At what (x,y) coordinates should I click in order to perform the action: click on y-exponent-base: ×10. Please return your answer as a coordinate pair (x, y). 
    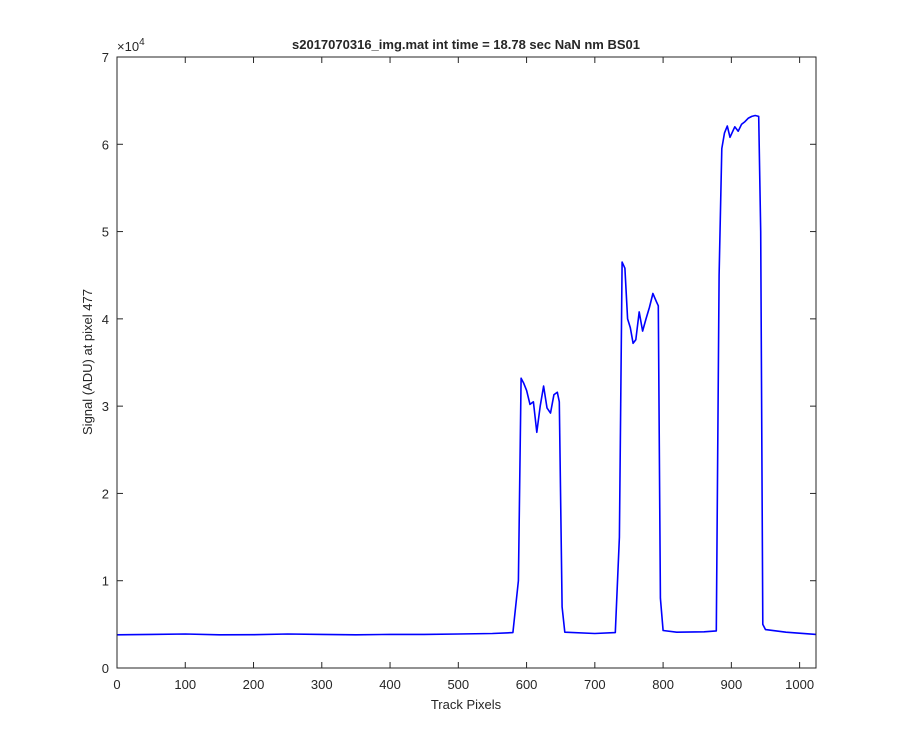
    Looking at the image, I should click on (128, 46).